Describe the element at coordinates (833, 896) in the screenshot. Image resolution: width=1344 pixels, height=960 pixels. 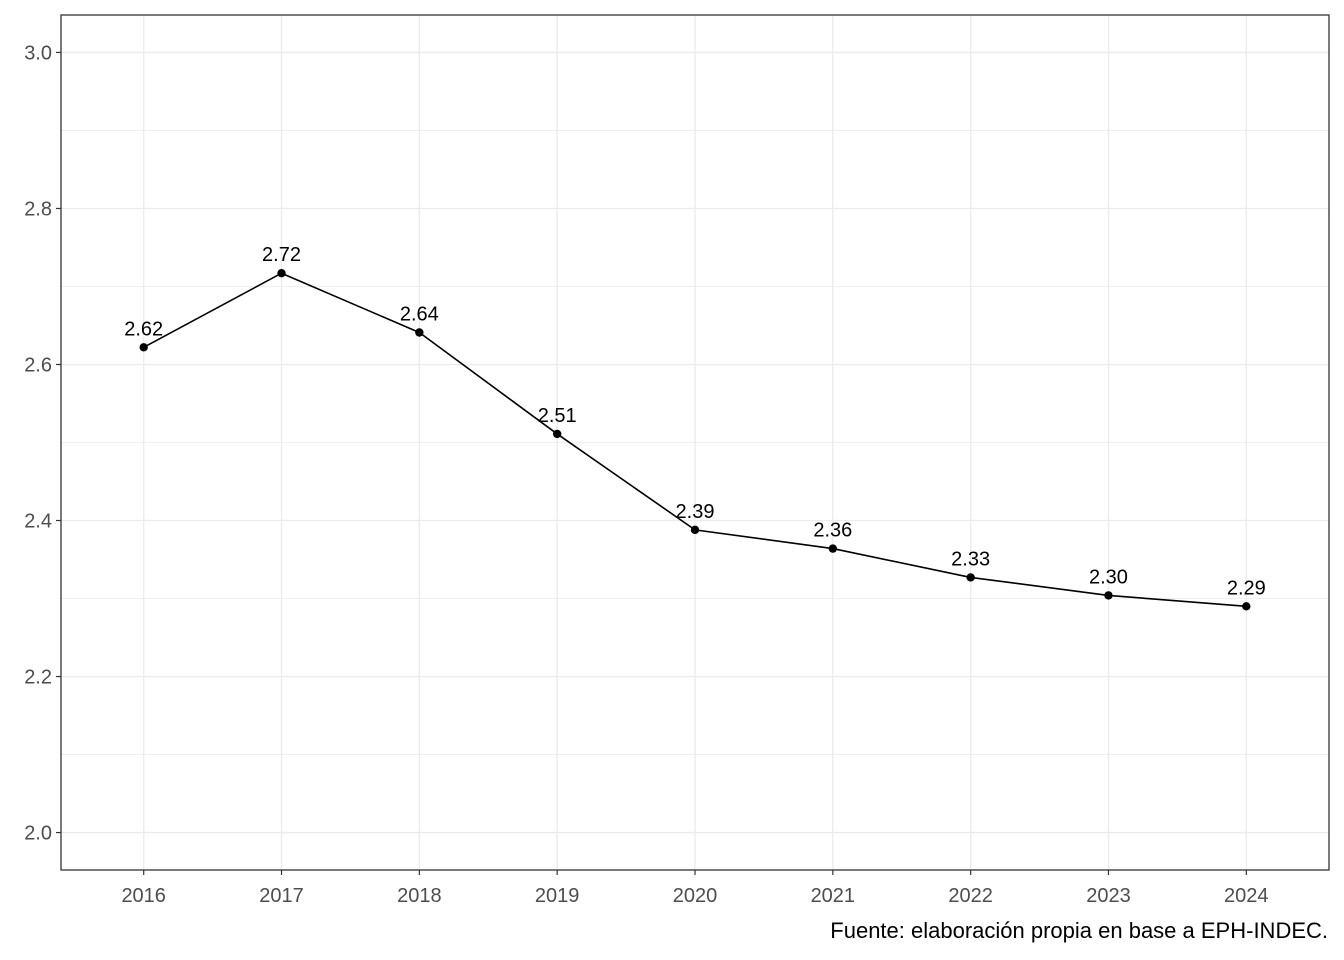
I see `x-tick-label: 2021` at that location.